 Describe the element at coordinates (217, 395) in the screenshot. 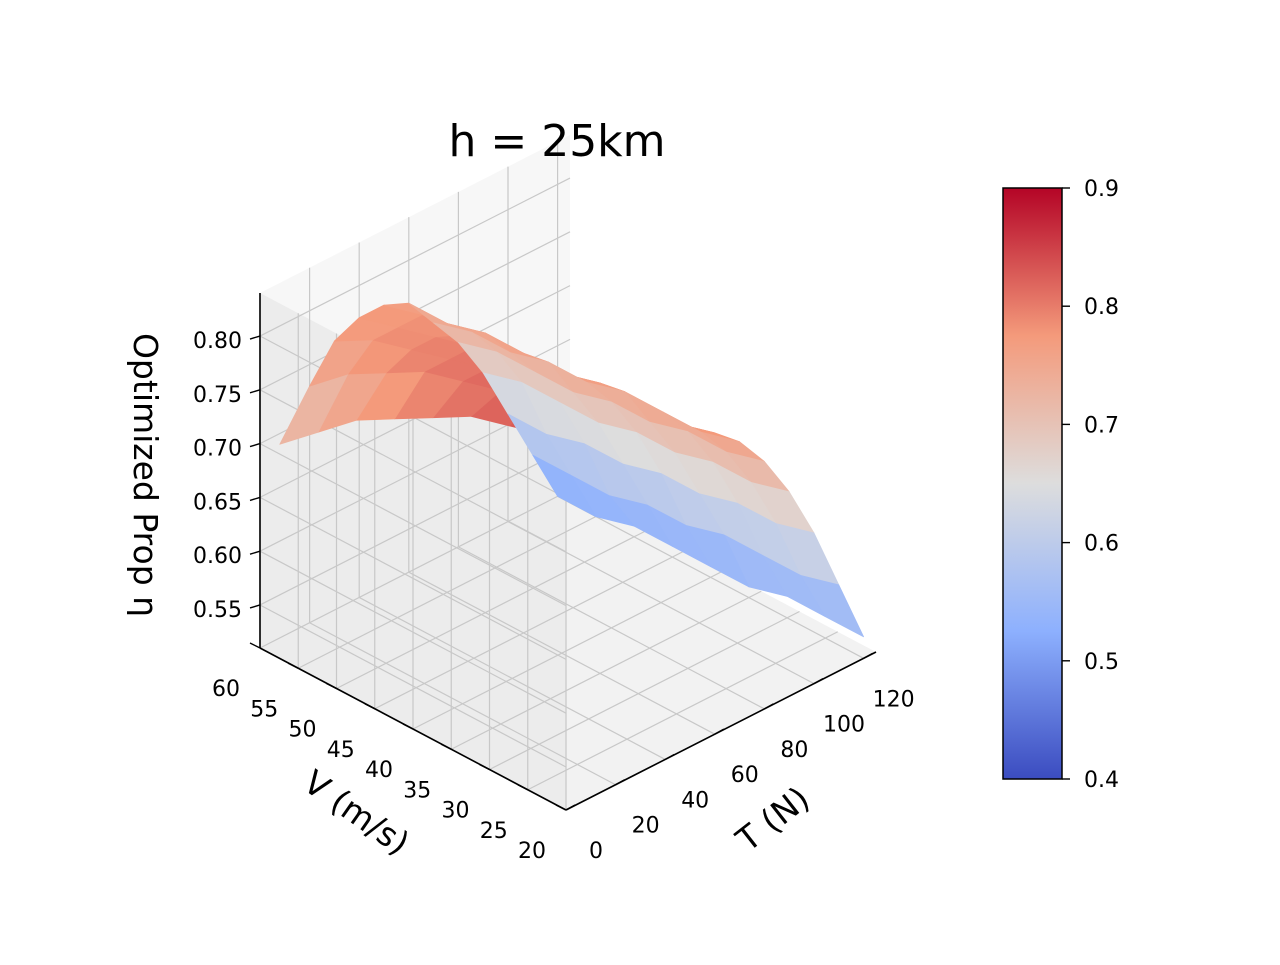

I see `z-tick-label: 0.75` at that location.